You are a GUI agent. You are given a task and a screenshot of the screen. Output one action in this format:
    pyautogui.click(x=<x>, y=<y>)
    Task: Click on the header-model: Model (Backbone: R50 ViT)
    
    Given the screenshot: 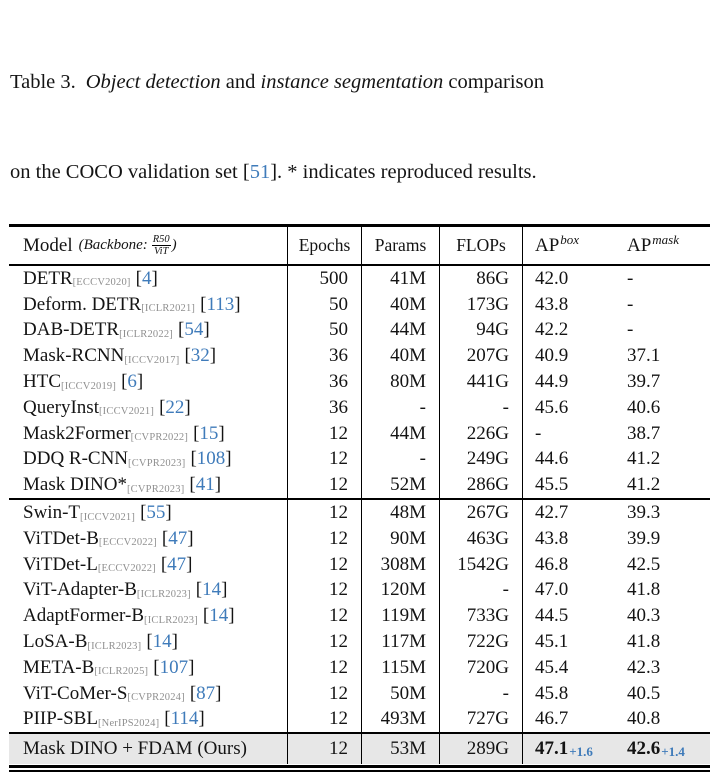 What is the action you would take?
    pyautogui.click(x=148, y=245)
    